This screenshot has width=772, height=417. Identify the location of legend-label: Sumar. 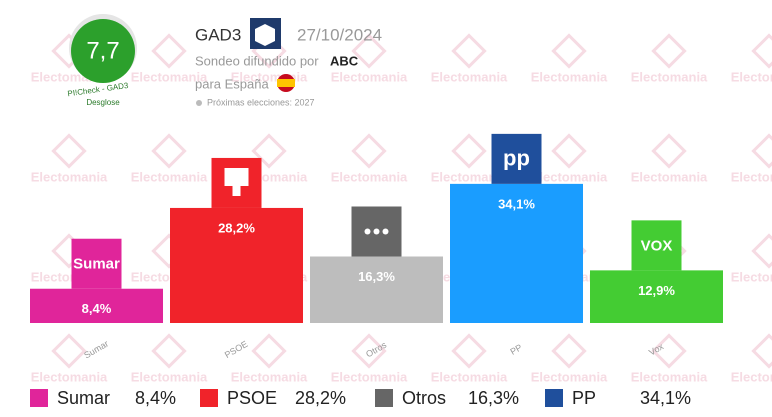
(83, 398).